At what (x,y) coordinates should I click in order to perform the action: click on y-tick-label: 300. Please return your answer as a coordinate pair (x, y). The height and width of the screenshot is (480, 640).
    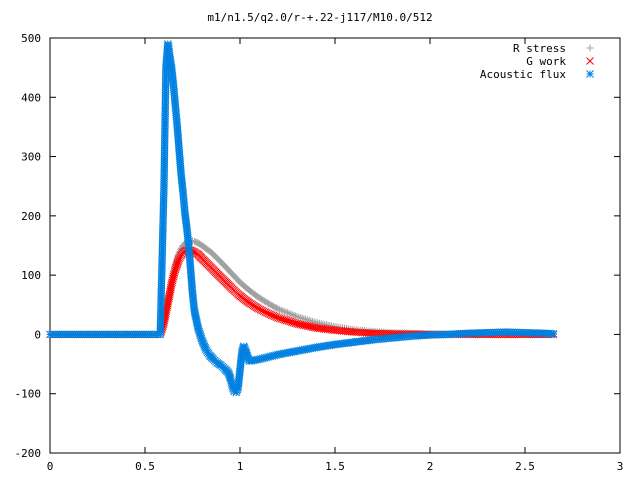
    Looking at the image, I should click on (31, 157).